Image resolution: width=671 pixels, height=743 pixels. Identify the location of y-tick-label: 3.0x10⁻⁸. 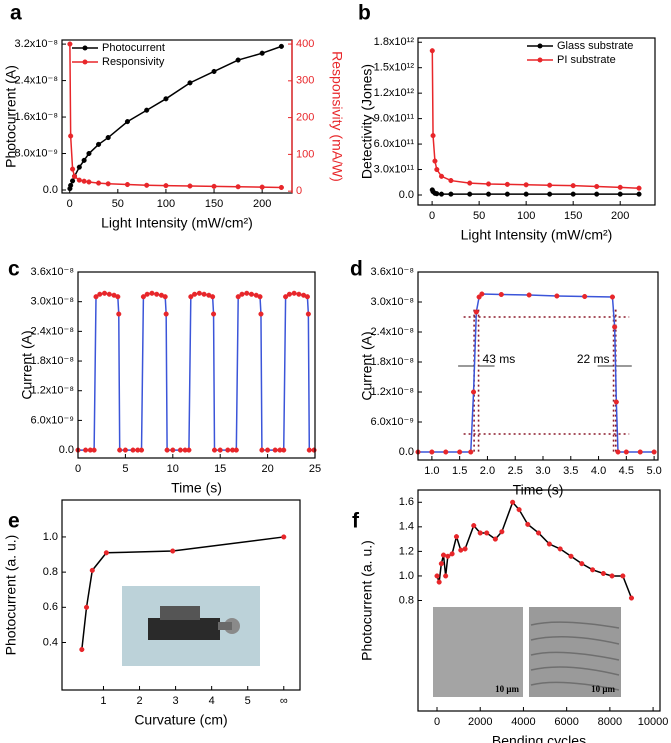
(392, 302).